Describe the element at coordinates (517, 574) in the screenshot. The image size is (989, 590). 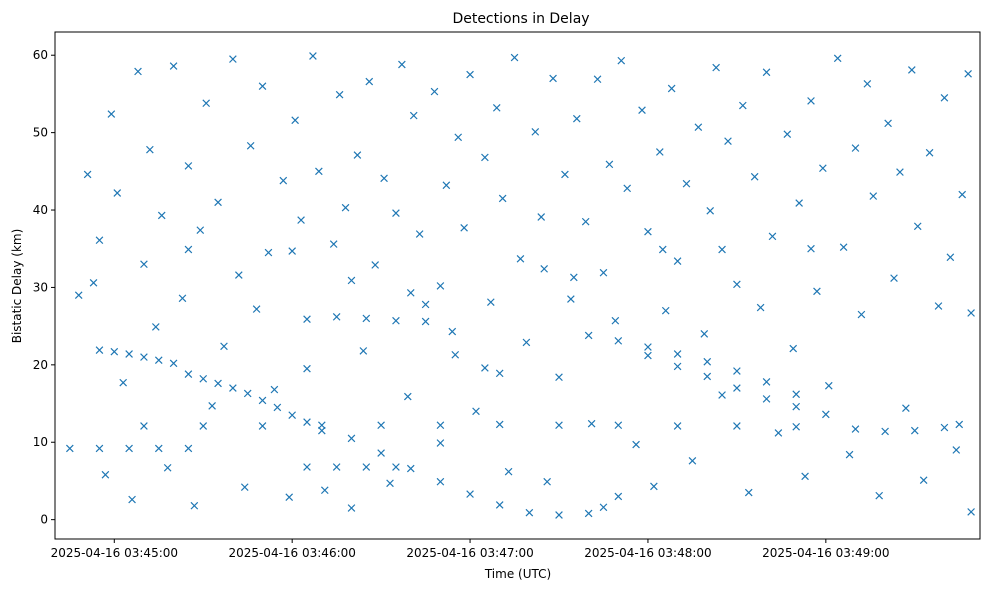
I see `x-axis-title: Time (UTC)` at that location.